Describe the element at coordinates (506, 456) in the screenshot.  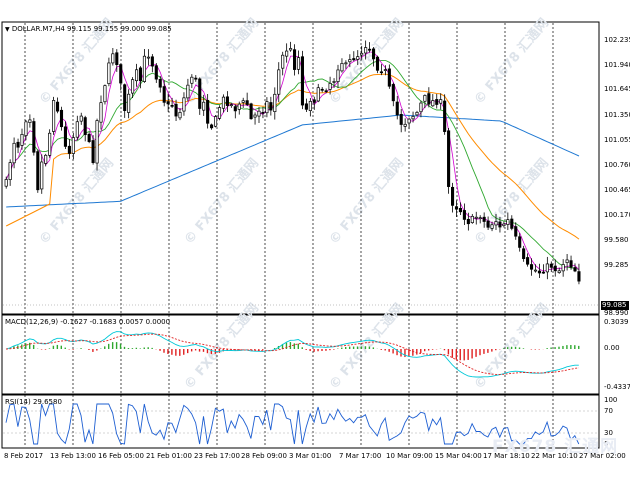
I see `time-label: 17 Mar 18:10` at that location.